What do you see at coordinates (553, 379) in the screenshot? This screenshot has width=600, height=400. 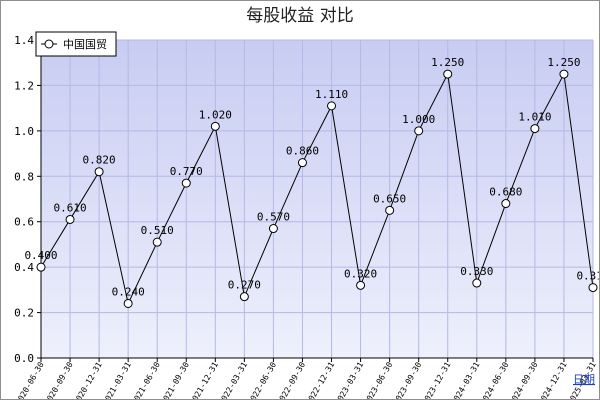 I see `x-tick-label: 2024-12-31` at bounding box center [553, 379].